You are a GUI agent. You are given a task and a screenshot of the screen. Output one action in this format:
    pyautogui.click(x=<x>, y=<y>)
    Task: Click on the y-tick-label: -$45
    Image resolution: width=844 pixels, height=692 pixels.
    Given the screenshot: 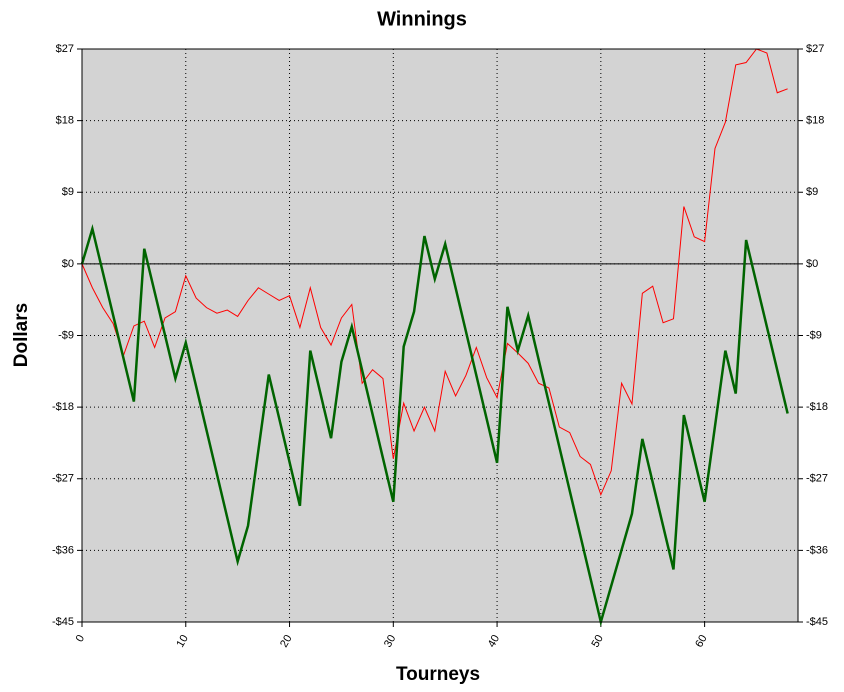 What is the action you would take?
    pyautogui.click(x=63, y=622)
    